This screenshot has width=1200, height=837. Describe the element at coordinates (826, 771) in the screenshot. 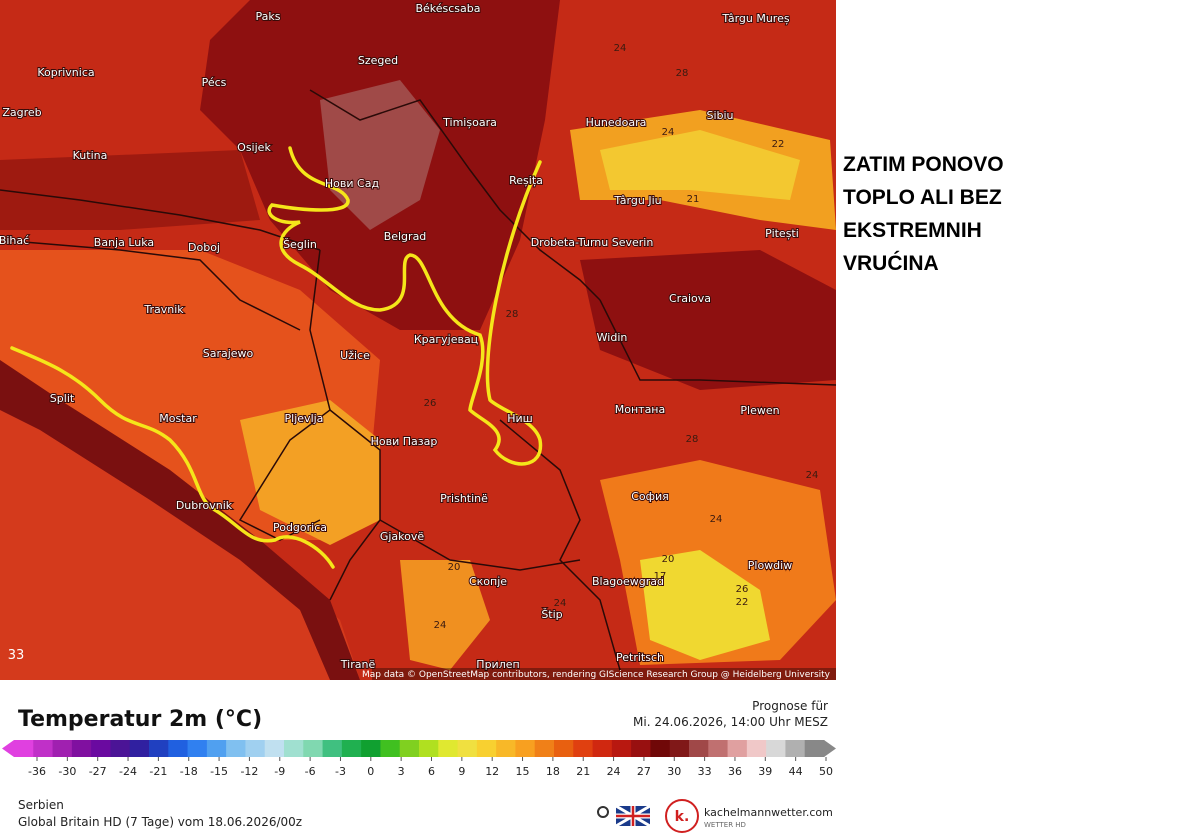

I see `tick-label: 50` at that location.